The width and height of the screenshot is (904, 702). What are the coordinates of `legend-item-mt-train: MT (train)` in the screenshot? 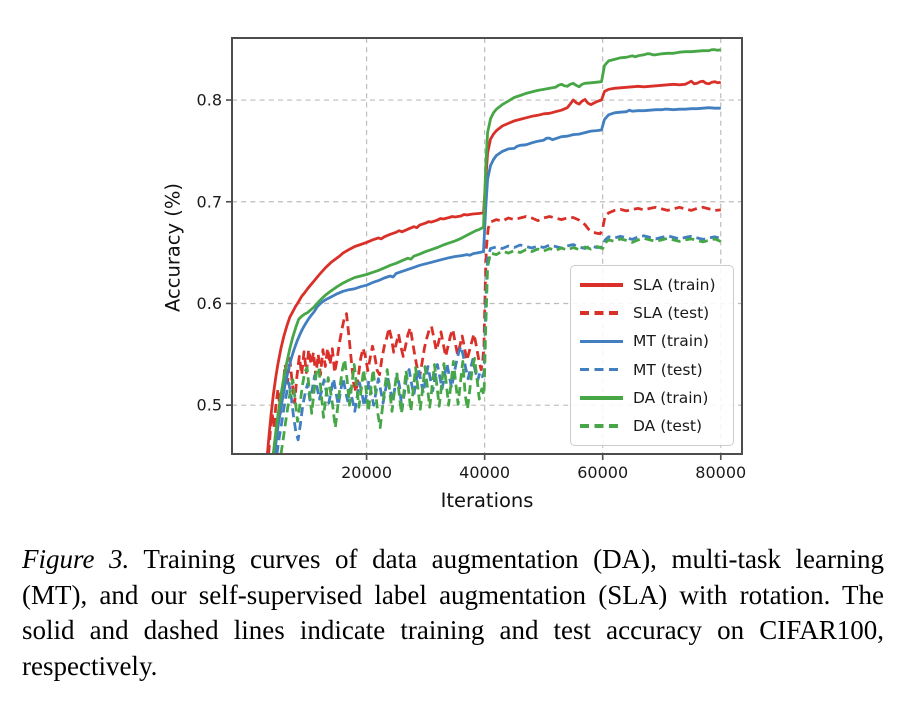 It's located at (654, 341).